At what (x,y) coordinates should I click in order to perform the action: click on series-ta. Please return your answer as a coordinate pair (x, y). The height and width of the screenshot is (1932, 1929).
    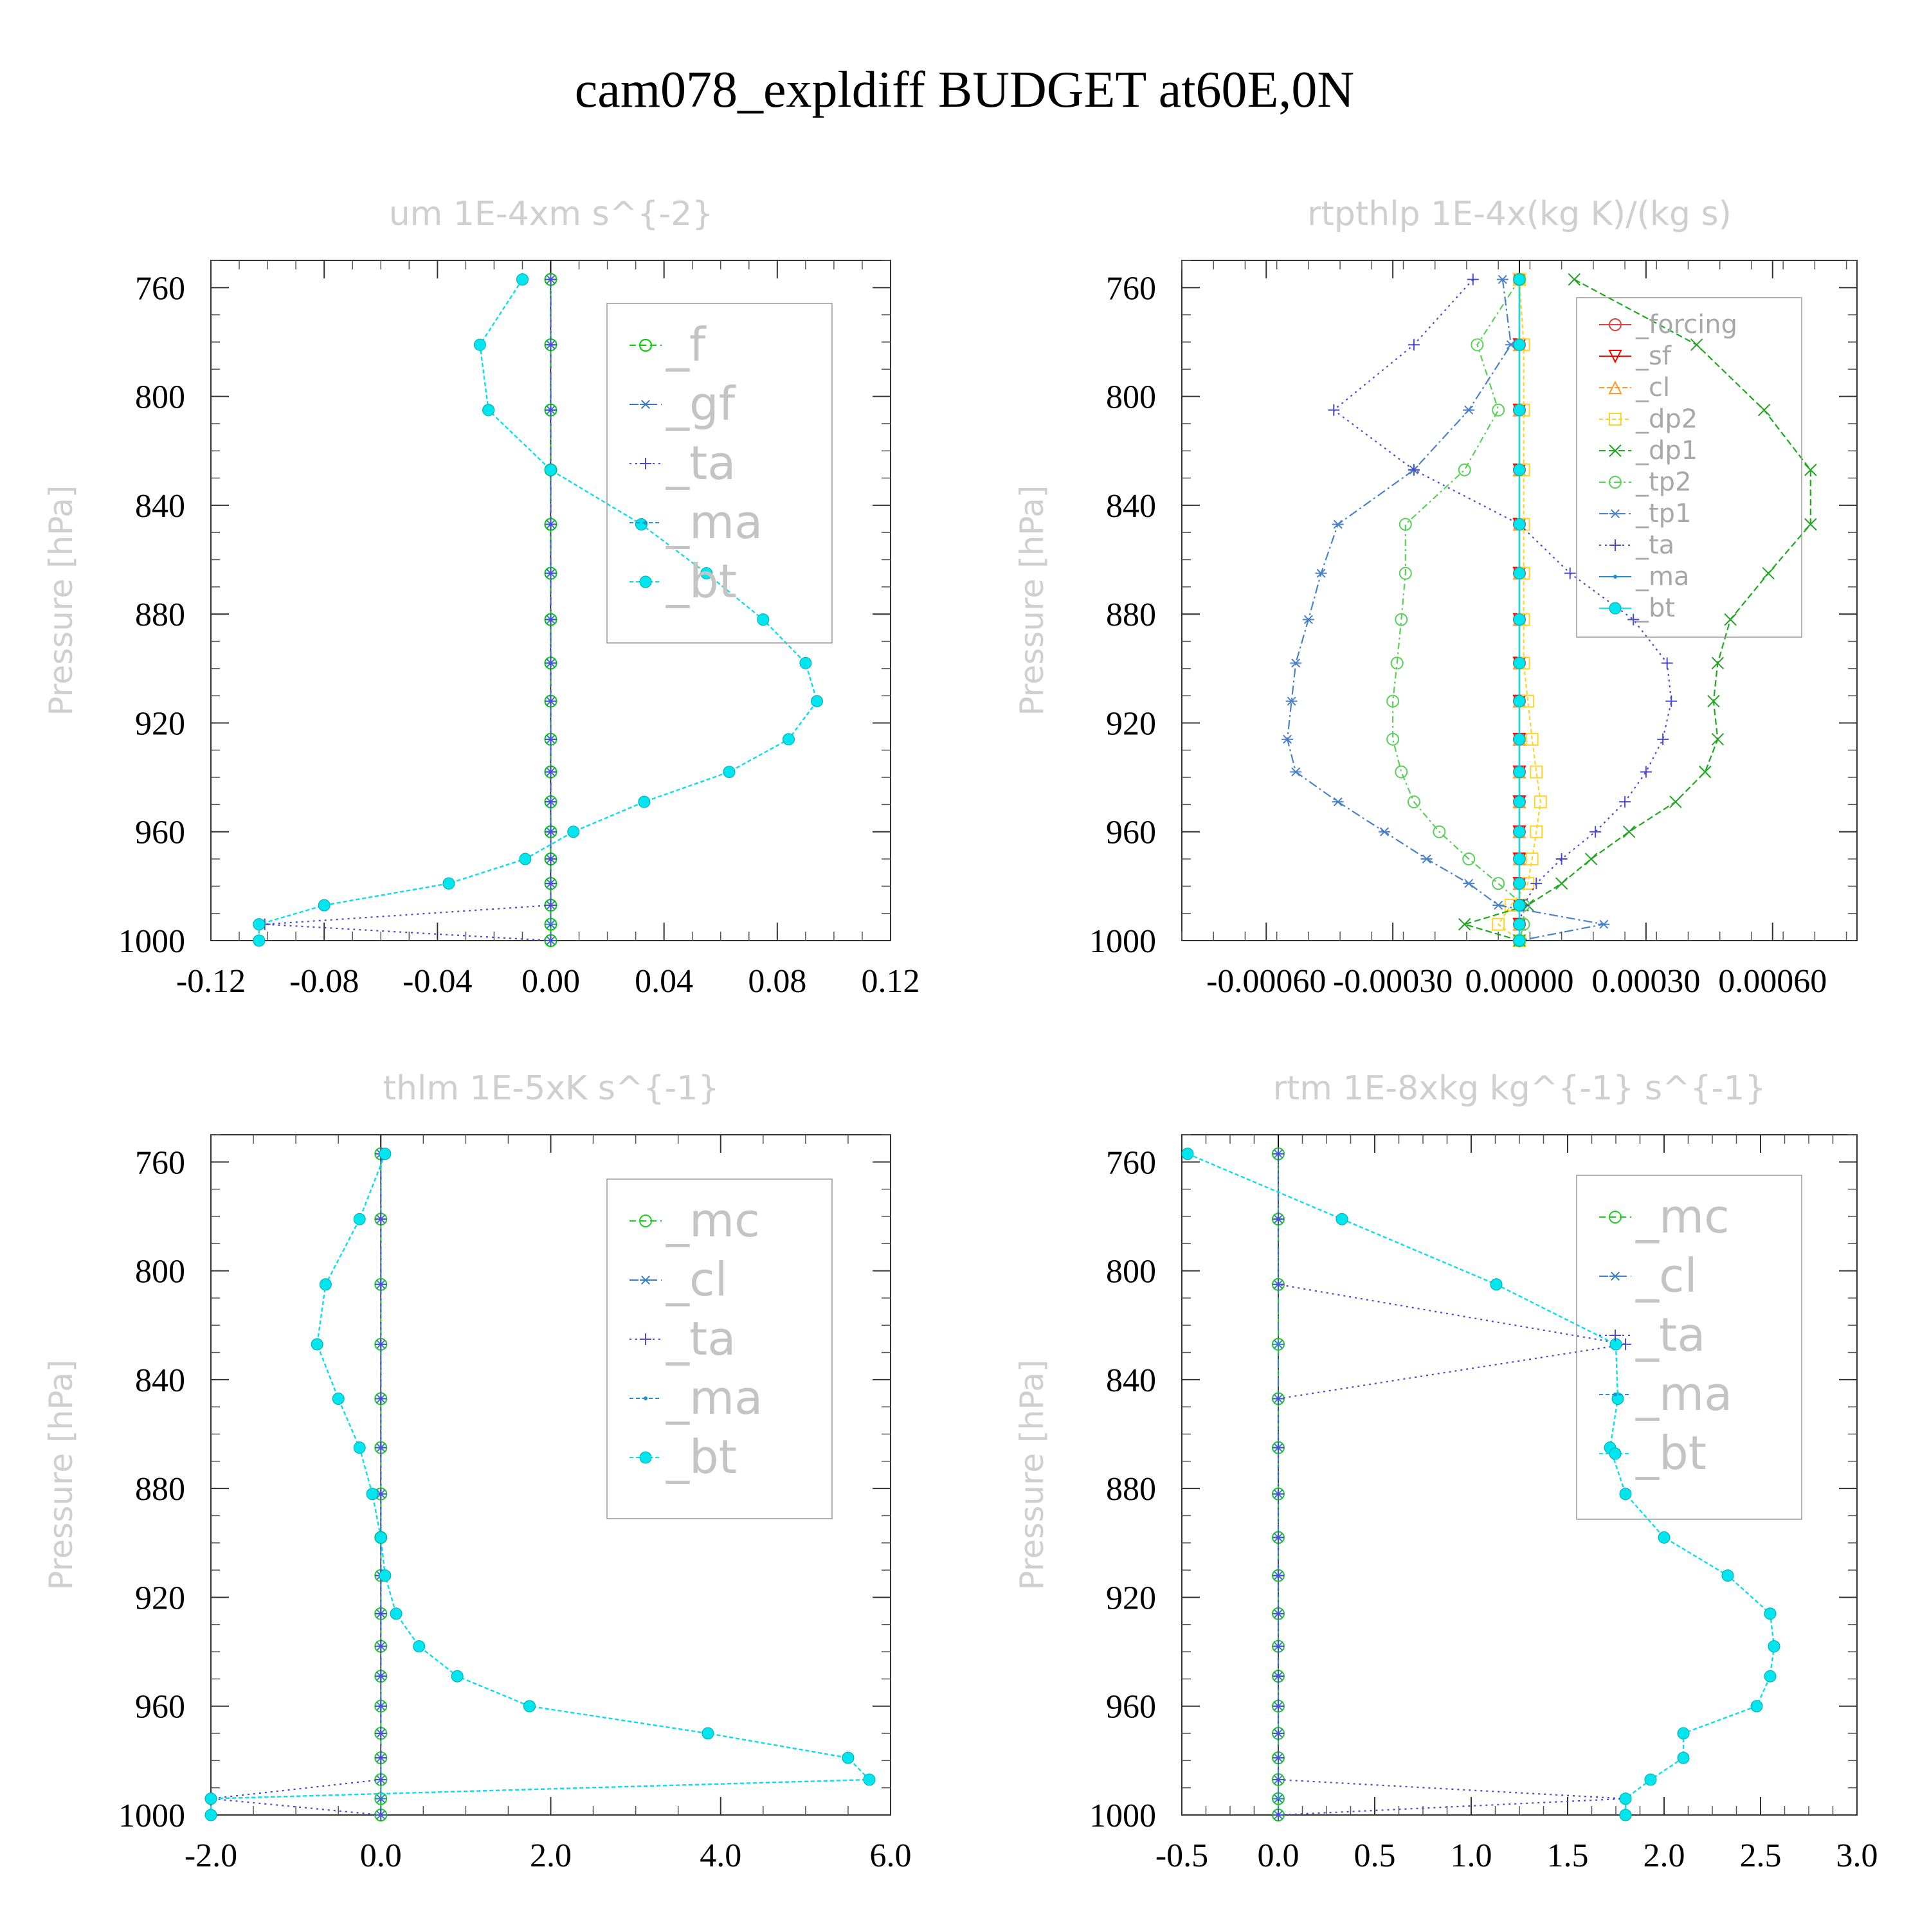
    Looking at the image, I should click on (1503, 609).